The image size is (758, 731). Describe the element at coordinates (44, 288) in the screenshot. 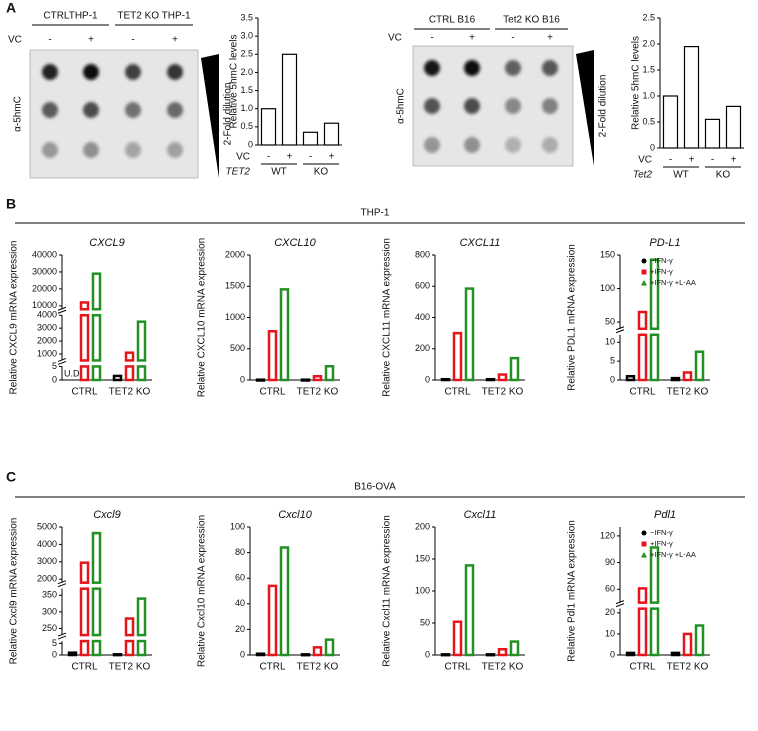

I see `y-tick-label: 20000` at that location.